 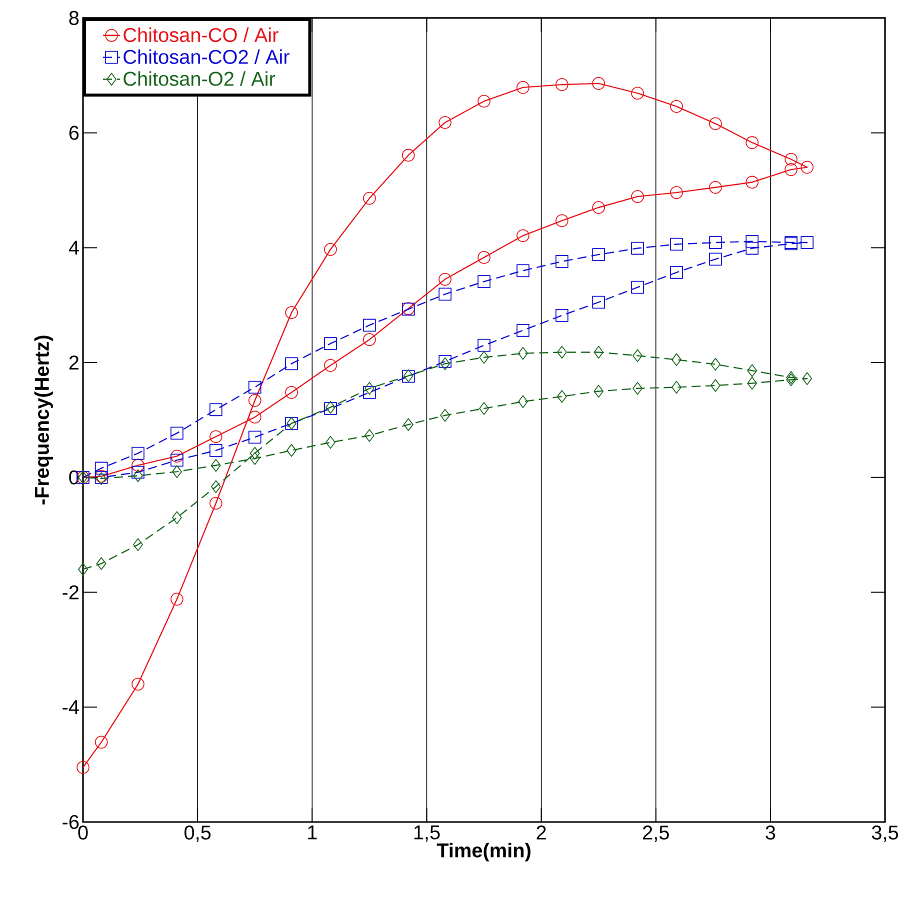 I want to click on legend-label: Chitosan-CO2 / Air, so click(x=207, y=56).